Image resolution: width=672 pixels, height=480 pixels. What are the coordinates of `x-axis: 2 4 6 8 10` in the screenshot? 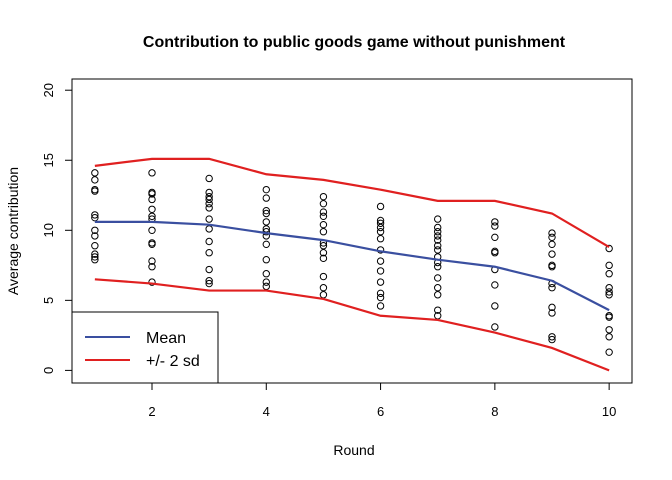 It's located at (382, 401).